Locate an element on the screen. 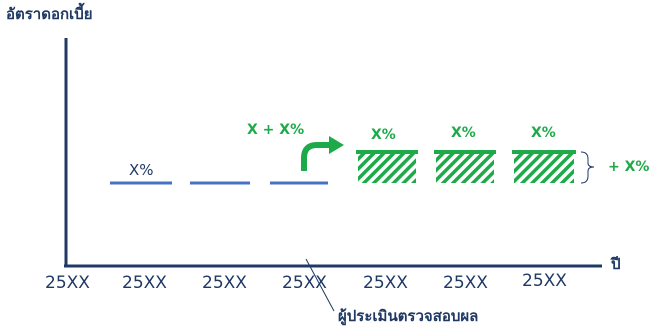 This screenshot has height=331, width=672. increment-label: + X% is located at coordinates (629, 167).